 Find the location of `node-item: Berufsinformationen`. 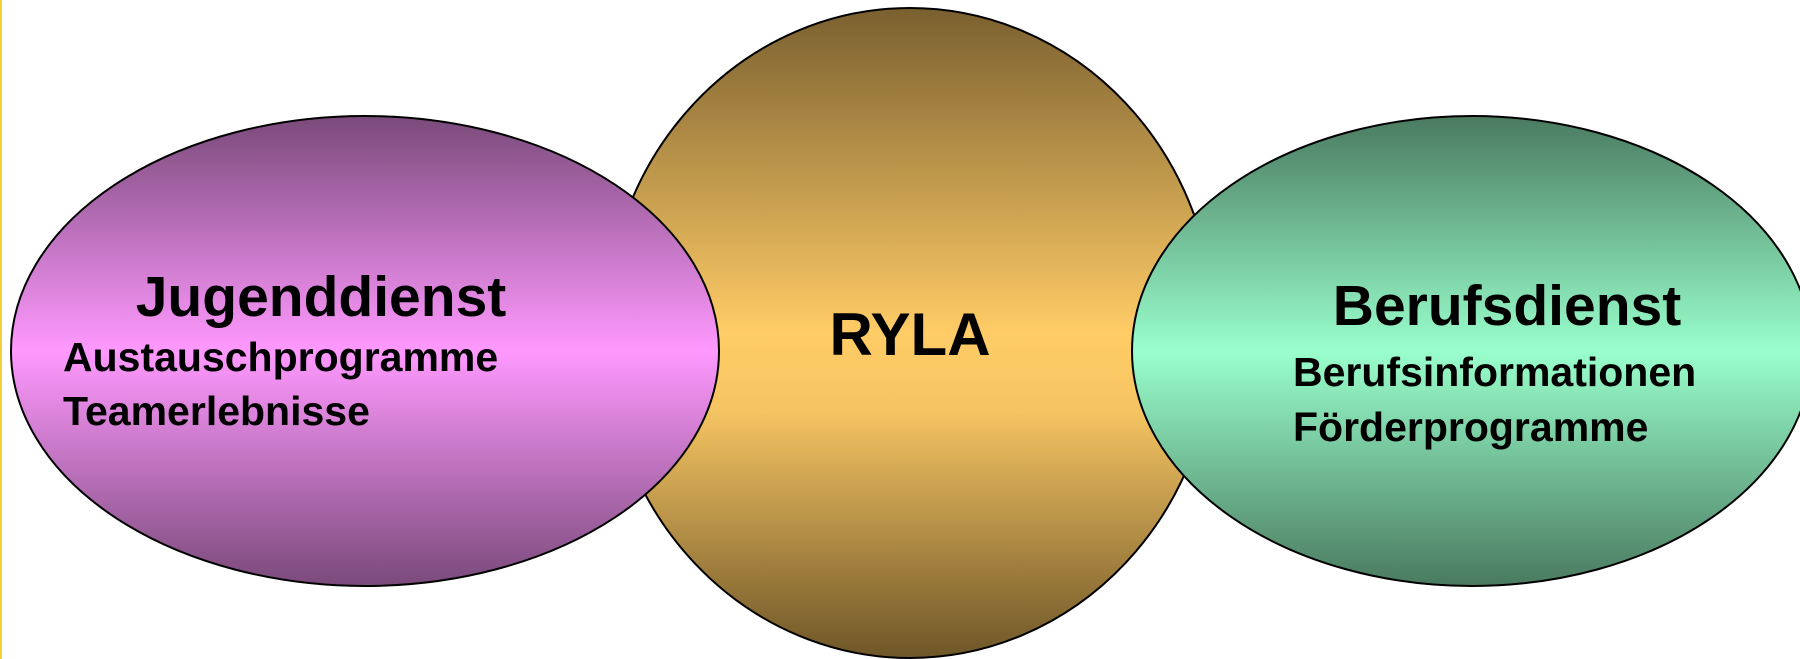

node-item: Berufsinformationen is located at coordinates (1494, 372).